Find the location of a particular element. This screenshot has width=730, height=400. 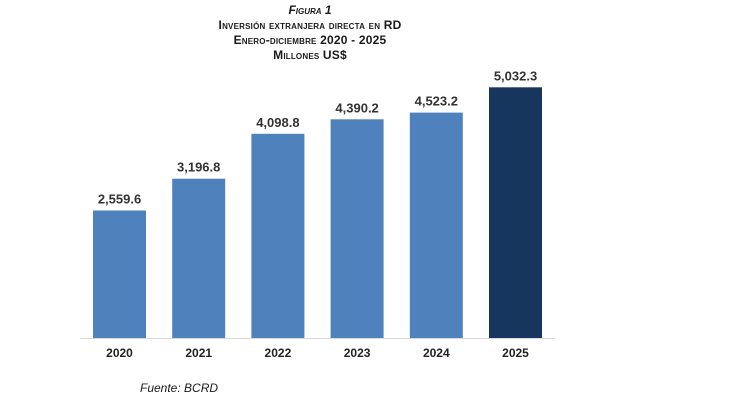

bar-2023 is located at coordinates (357, 228).